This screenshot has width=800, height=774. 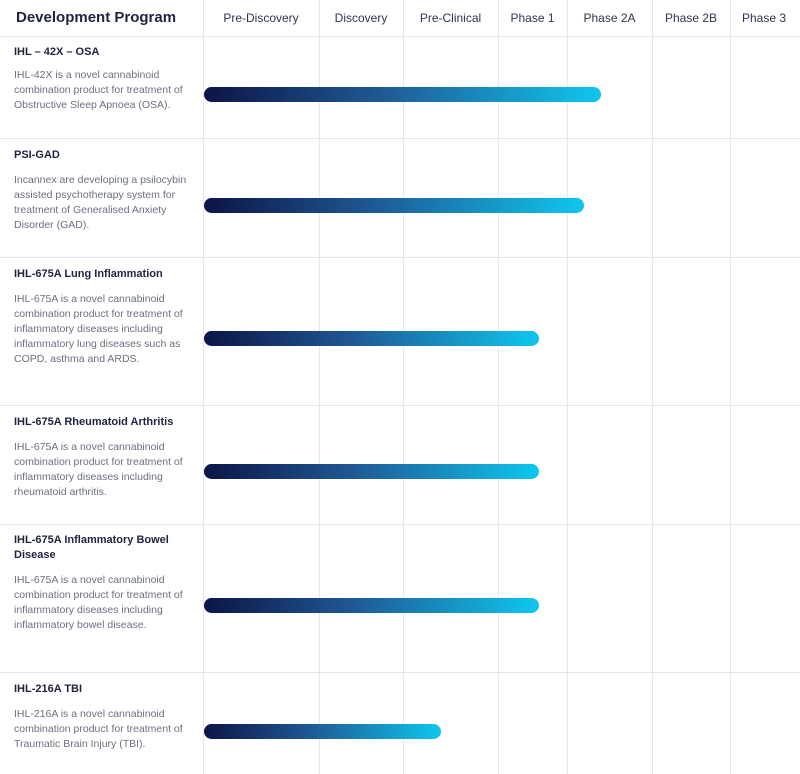 I want to click on phase-header-discovery: Discovery, so click(x=361, y=18).